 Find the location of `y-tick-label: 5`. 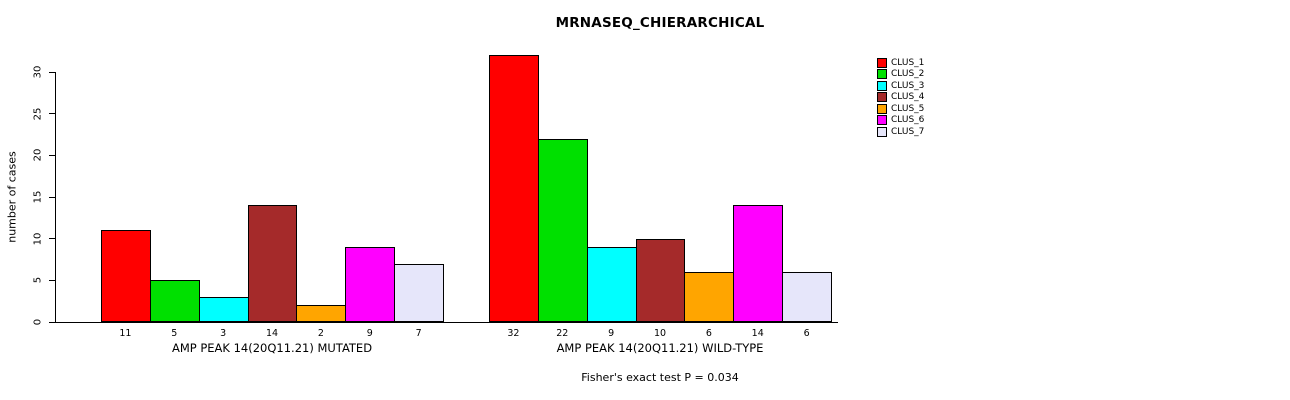

y-tick-label: 5 is located at coordinates (38, 280).